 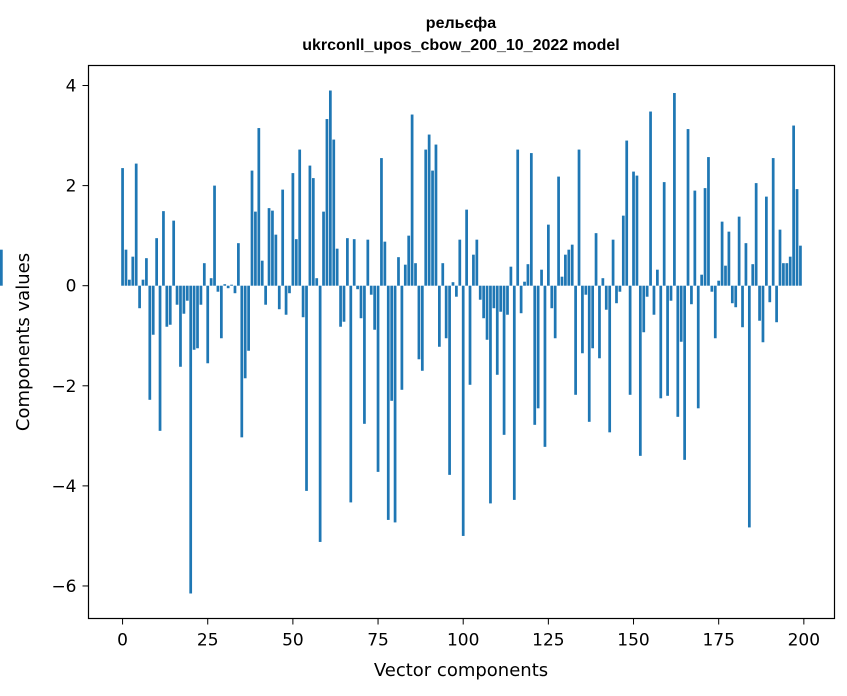 What do you see at coordinates (463, 641) in the screenshot?
I see `x-tick-label: 100` at bounding box center [463, 641].